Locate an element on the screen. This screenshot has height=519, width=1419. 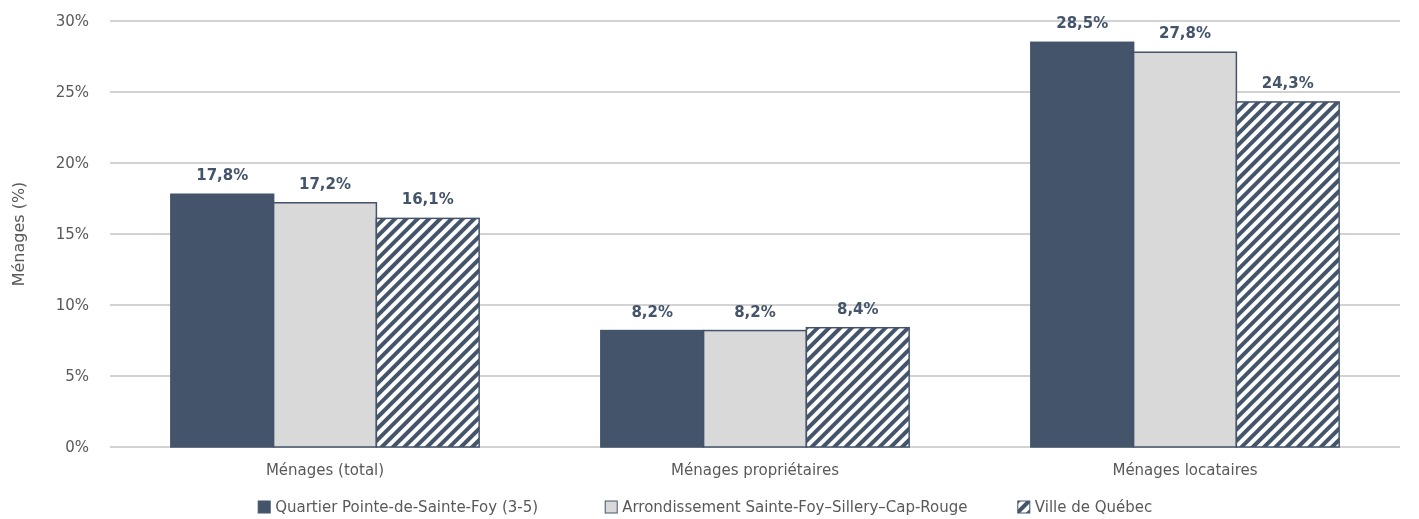
x-tick-label: Ménages propriétaires is located at coordinates (755, 470).